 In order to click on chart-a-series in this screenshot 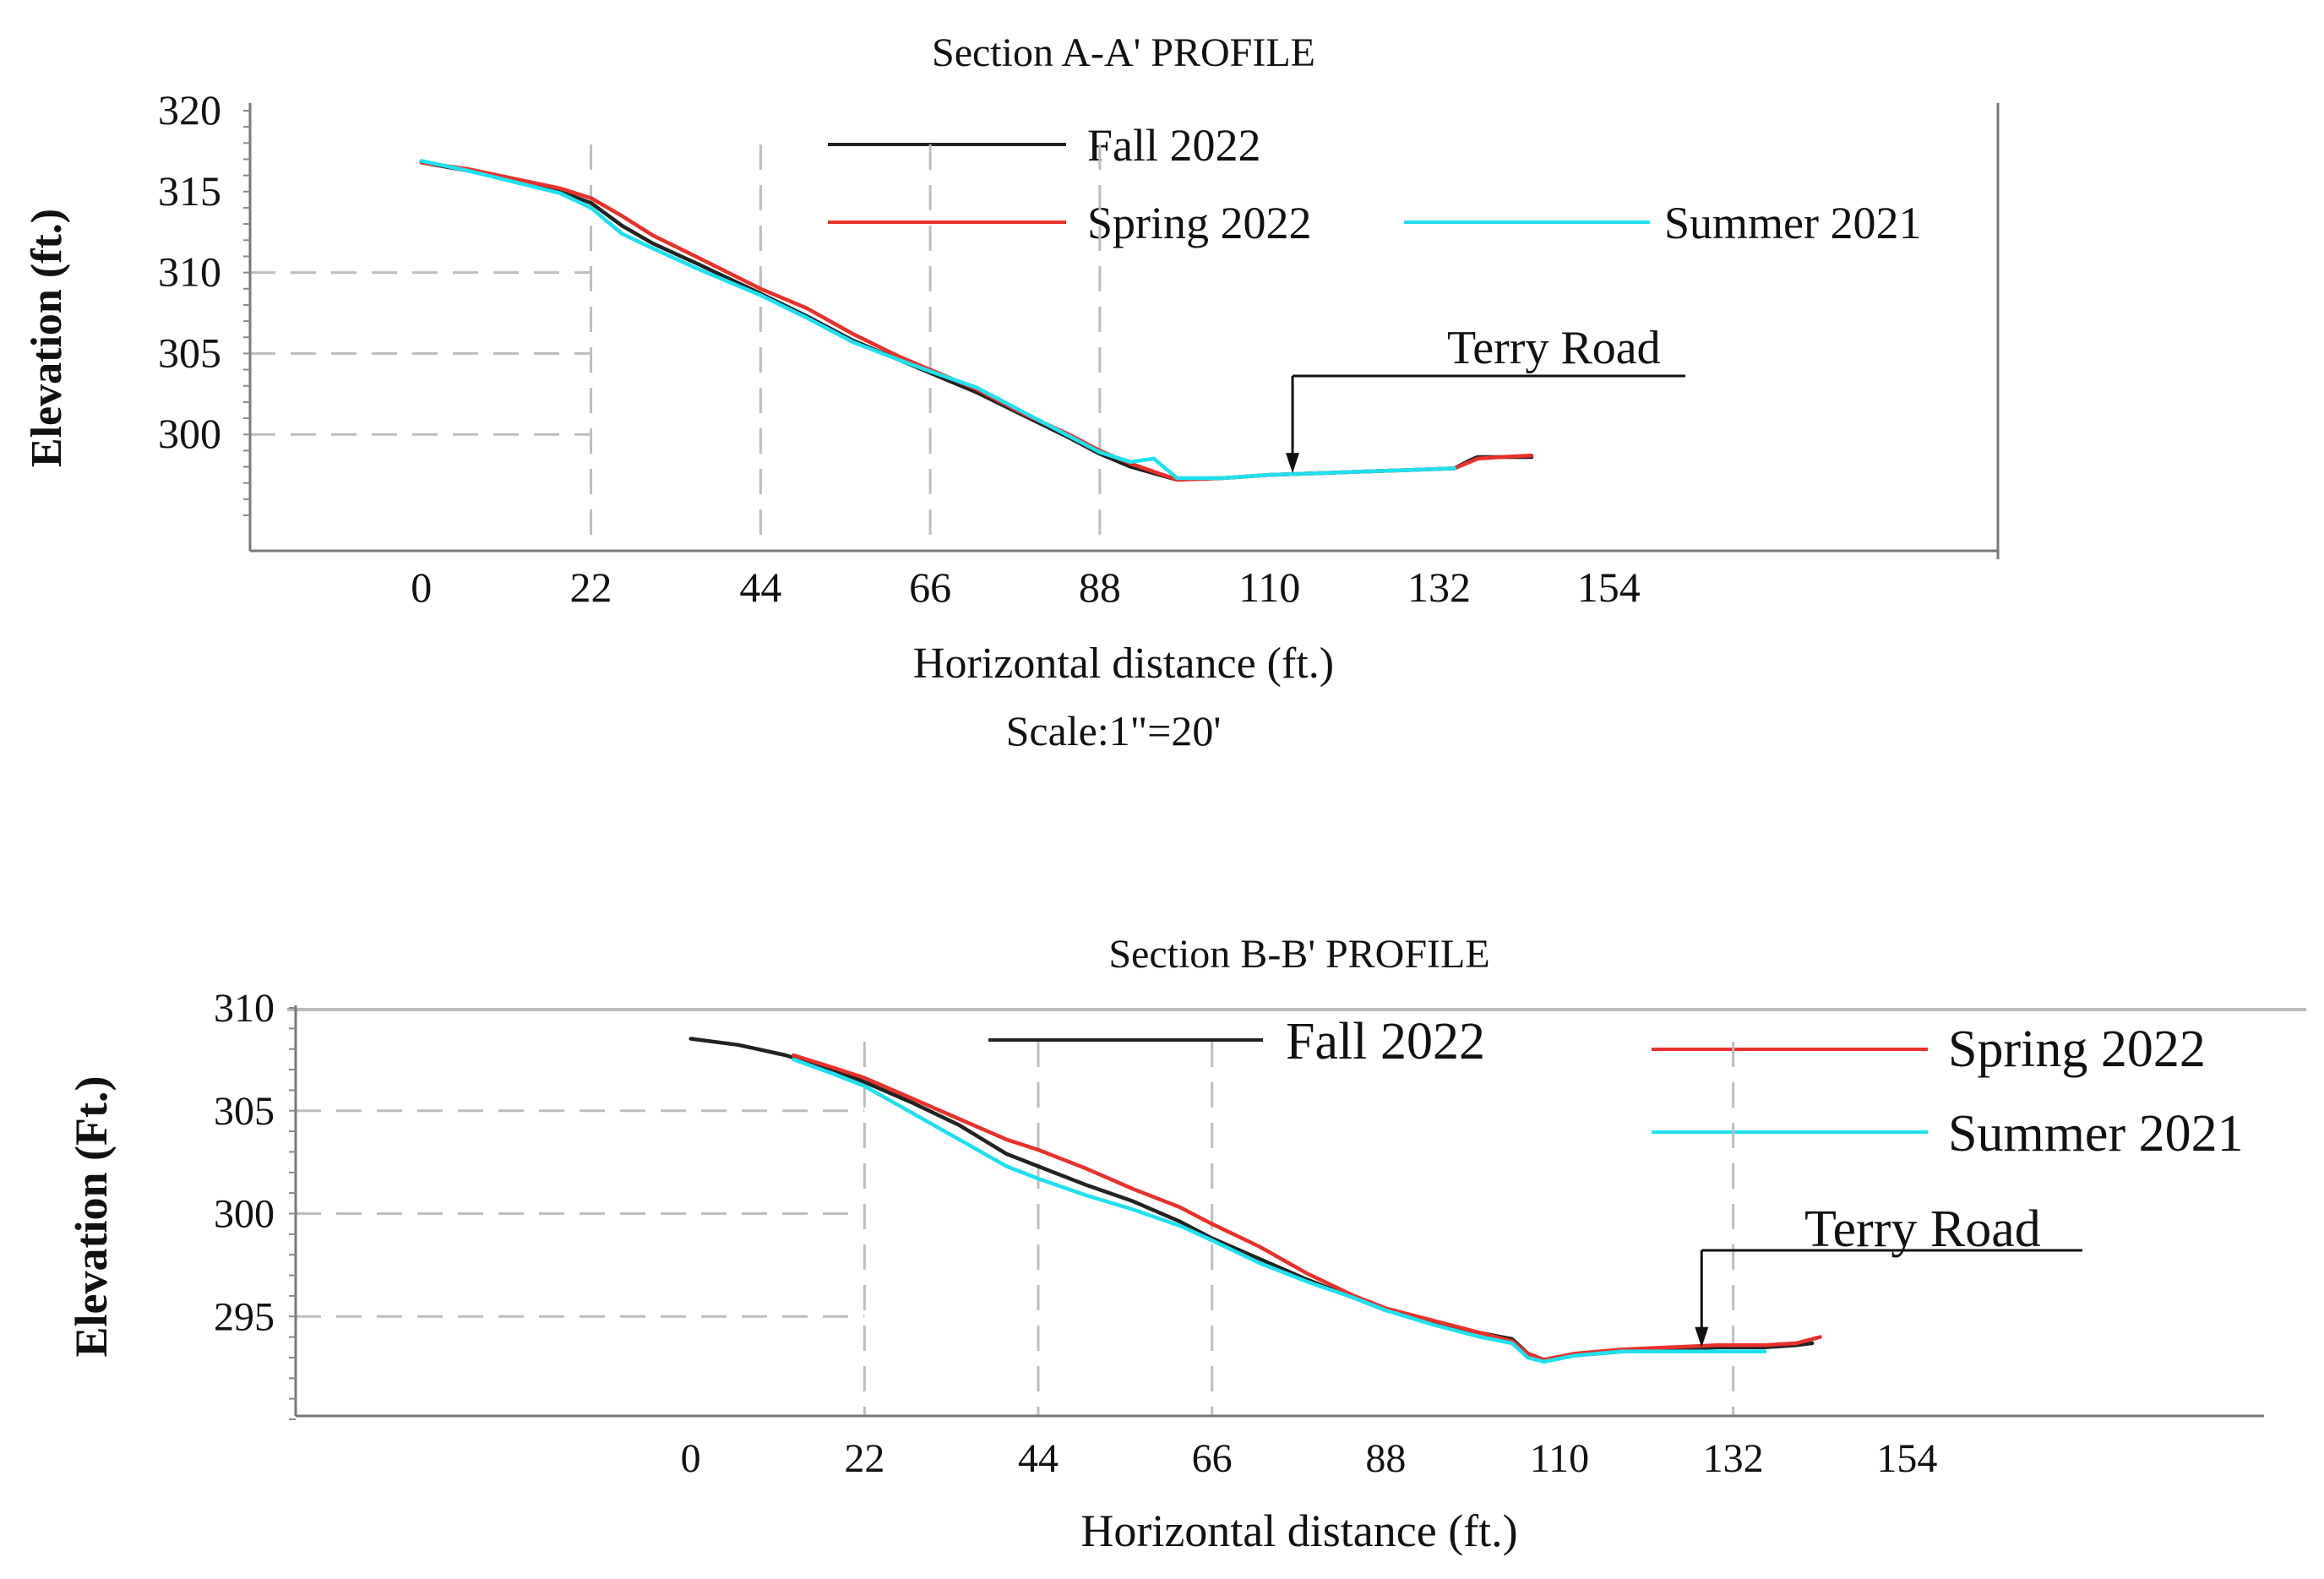, I will do `click(976, 320)`.